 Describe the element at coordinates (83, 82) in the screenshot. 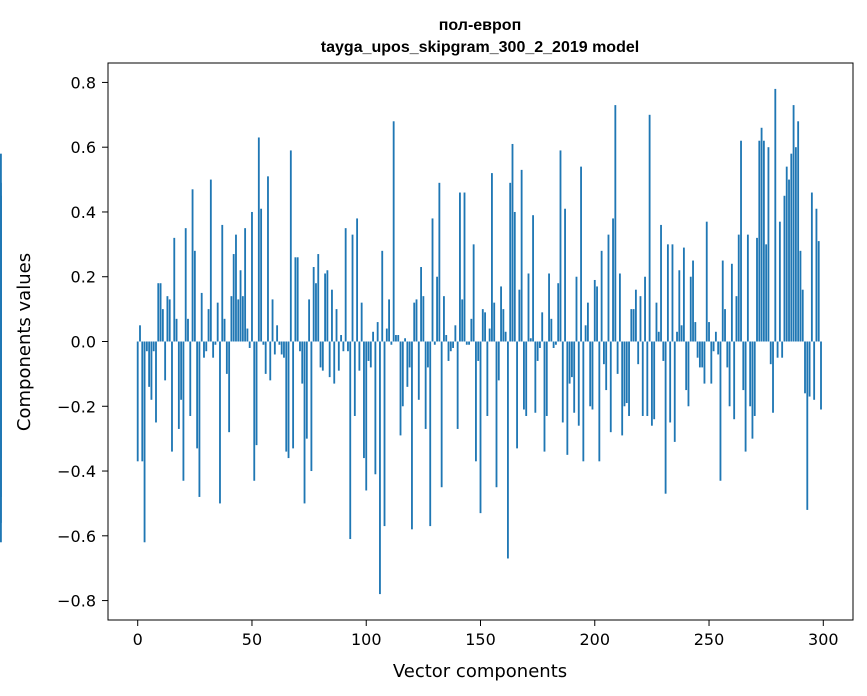

I see `y-tick-label: 0.8` at that location.